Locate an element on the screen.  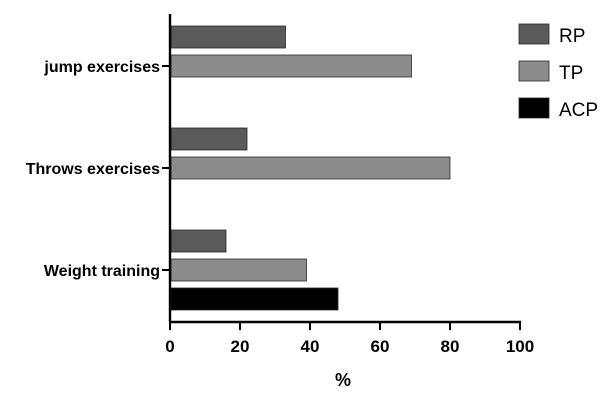
x-tick-label-80: 80 is located at coordinates (450, 346).